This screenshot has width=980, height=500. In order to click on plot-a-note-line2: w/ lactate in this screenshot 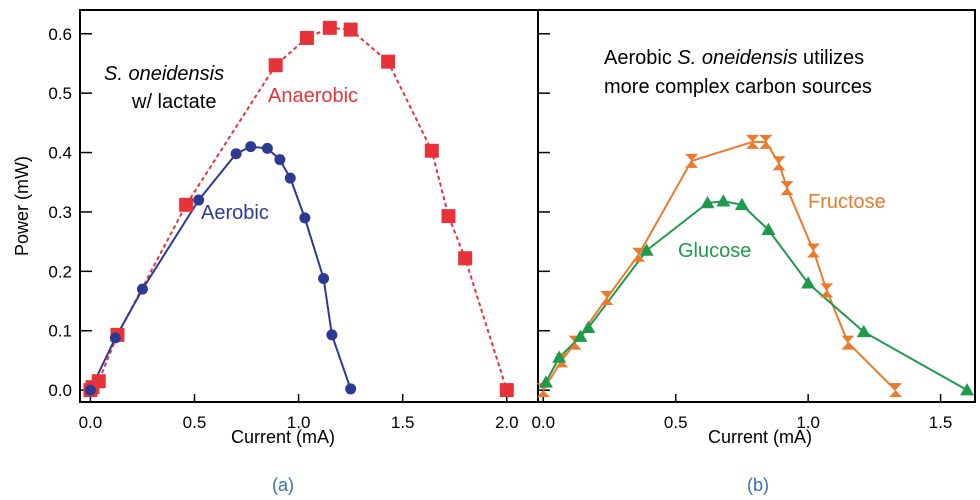, I will do `click(173, 102)`.